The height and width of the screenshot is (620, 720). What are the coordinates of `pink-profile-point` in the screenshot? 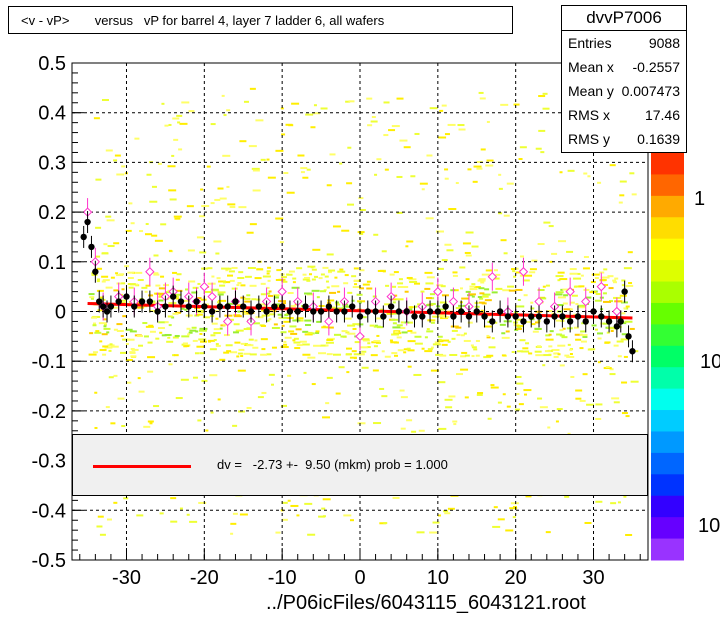 It's located at (492, 277).